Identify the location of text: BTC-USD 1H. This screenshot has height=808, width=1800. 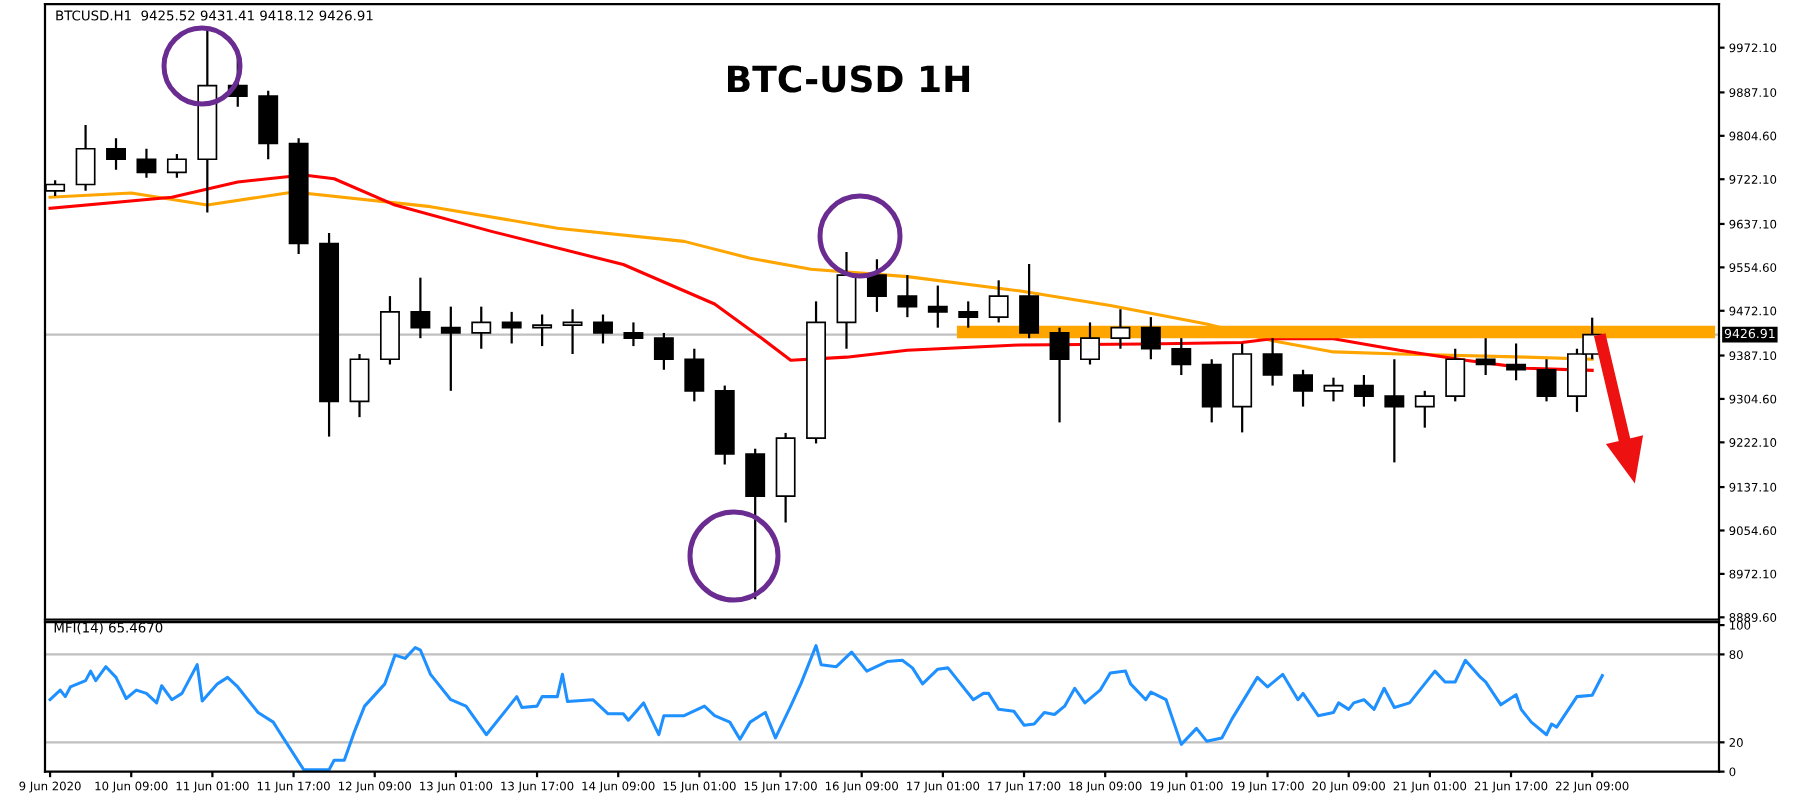
(849, 79).